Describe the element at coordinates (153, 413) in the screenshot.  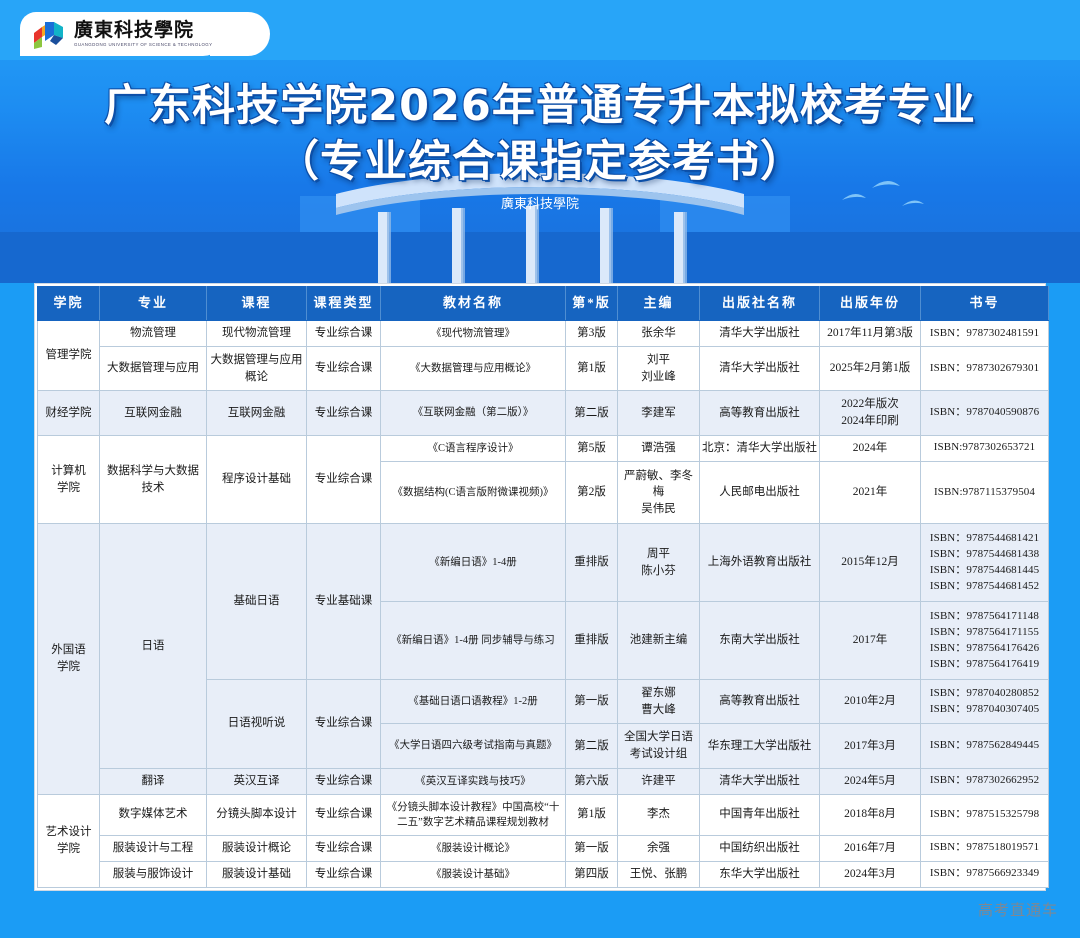
I see `cell-major: 互联网金融` at that location.